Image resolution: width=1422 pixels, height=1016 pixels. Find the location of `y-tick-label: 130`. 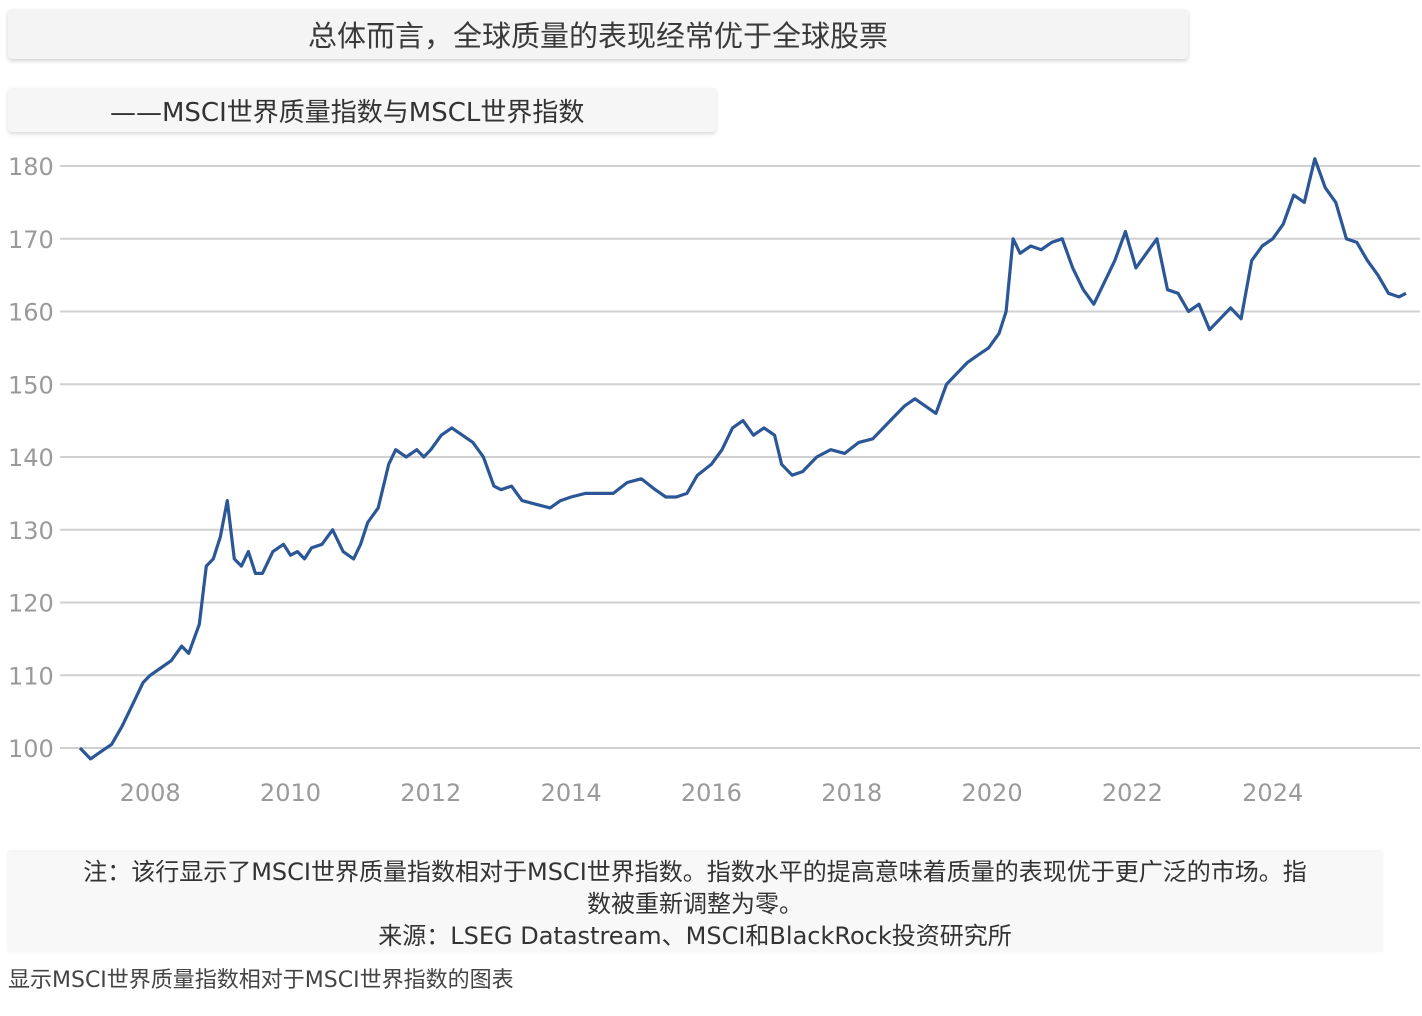

y-tick-label: 130 is located at coordinates (31, 531).